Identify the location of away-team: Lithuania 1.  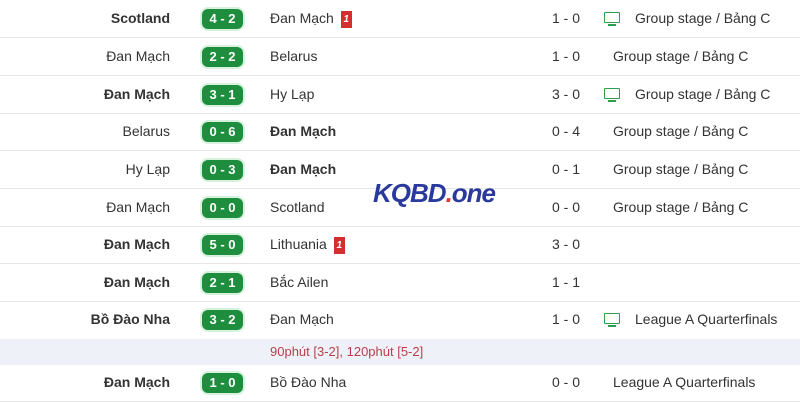
(307, 244).